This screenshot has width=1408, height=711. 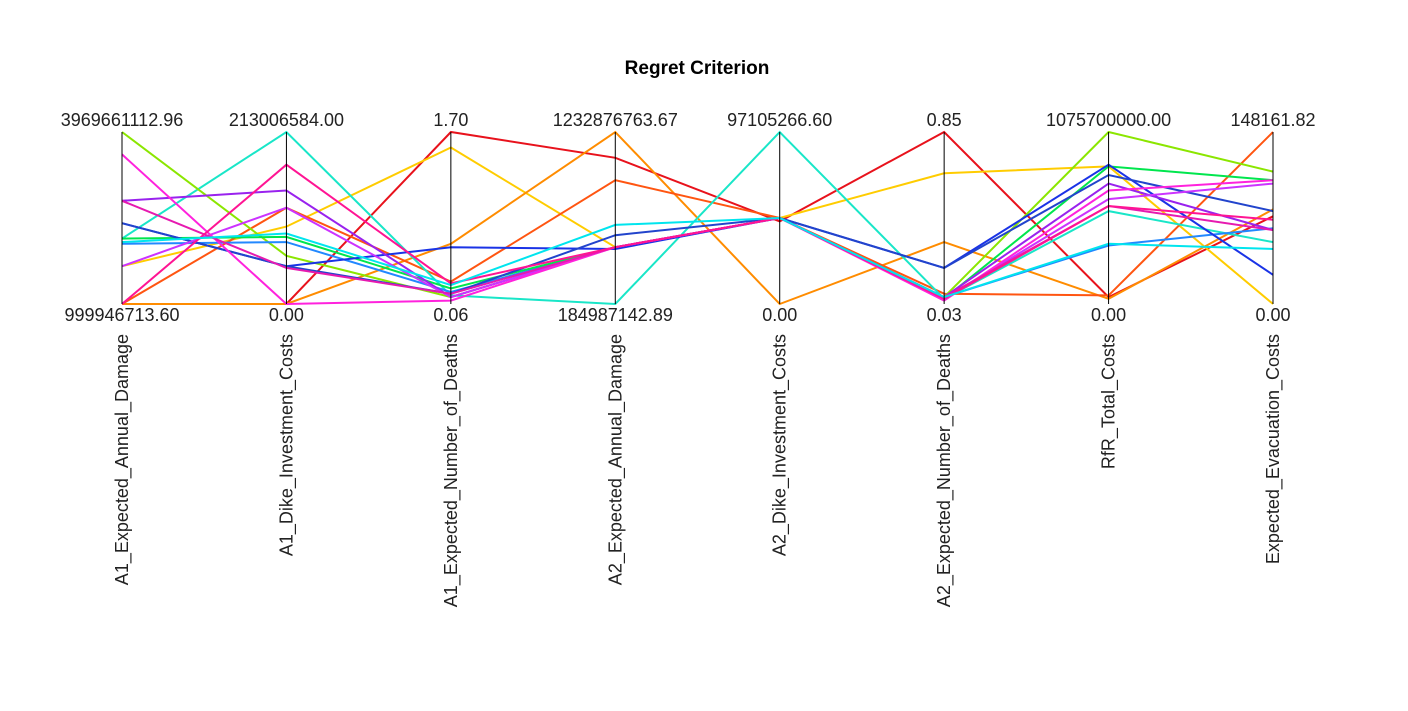 What do you see at coordinates (122, 120) in the screenshot?
I see `axis-max-label-0: 3969661112.96` at bounding box center [122, 120].